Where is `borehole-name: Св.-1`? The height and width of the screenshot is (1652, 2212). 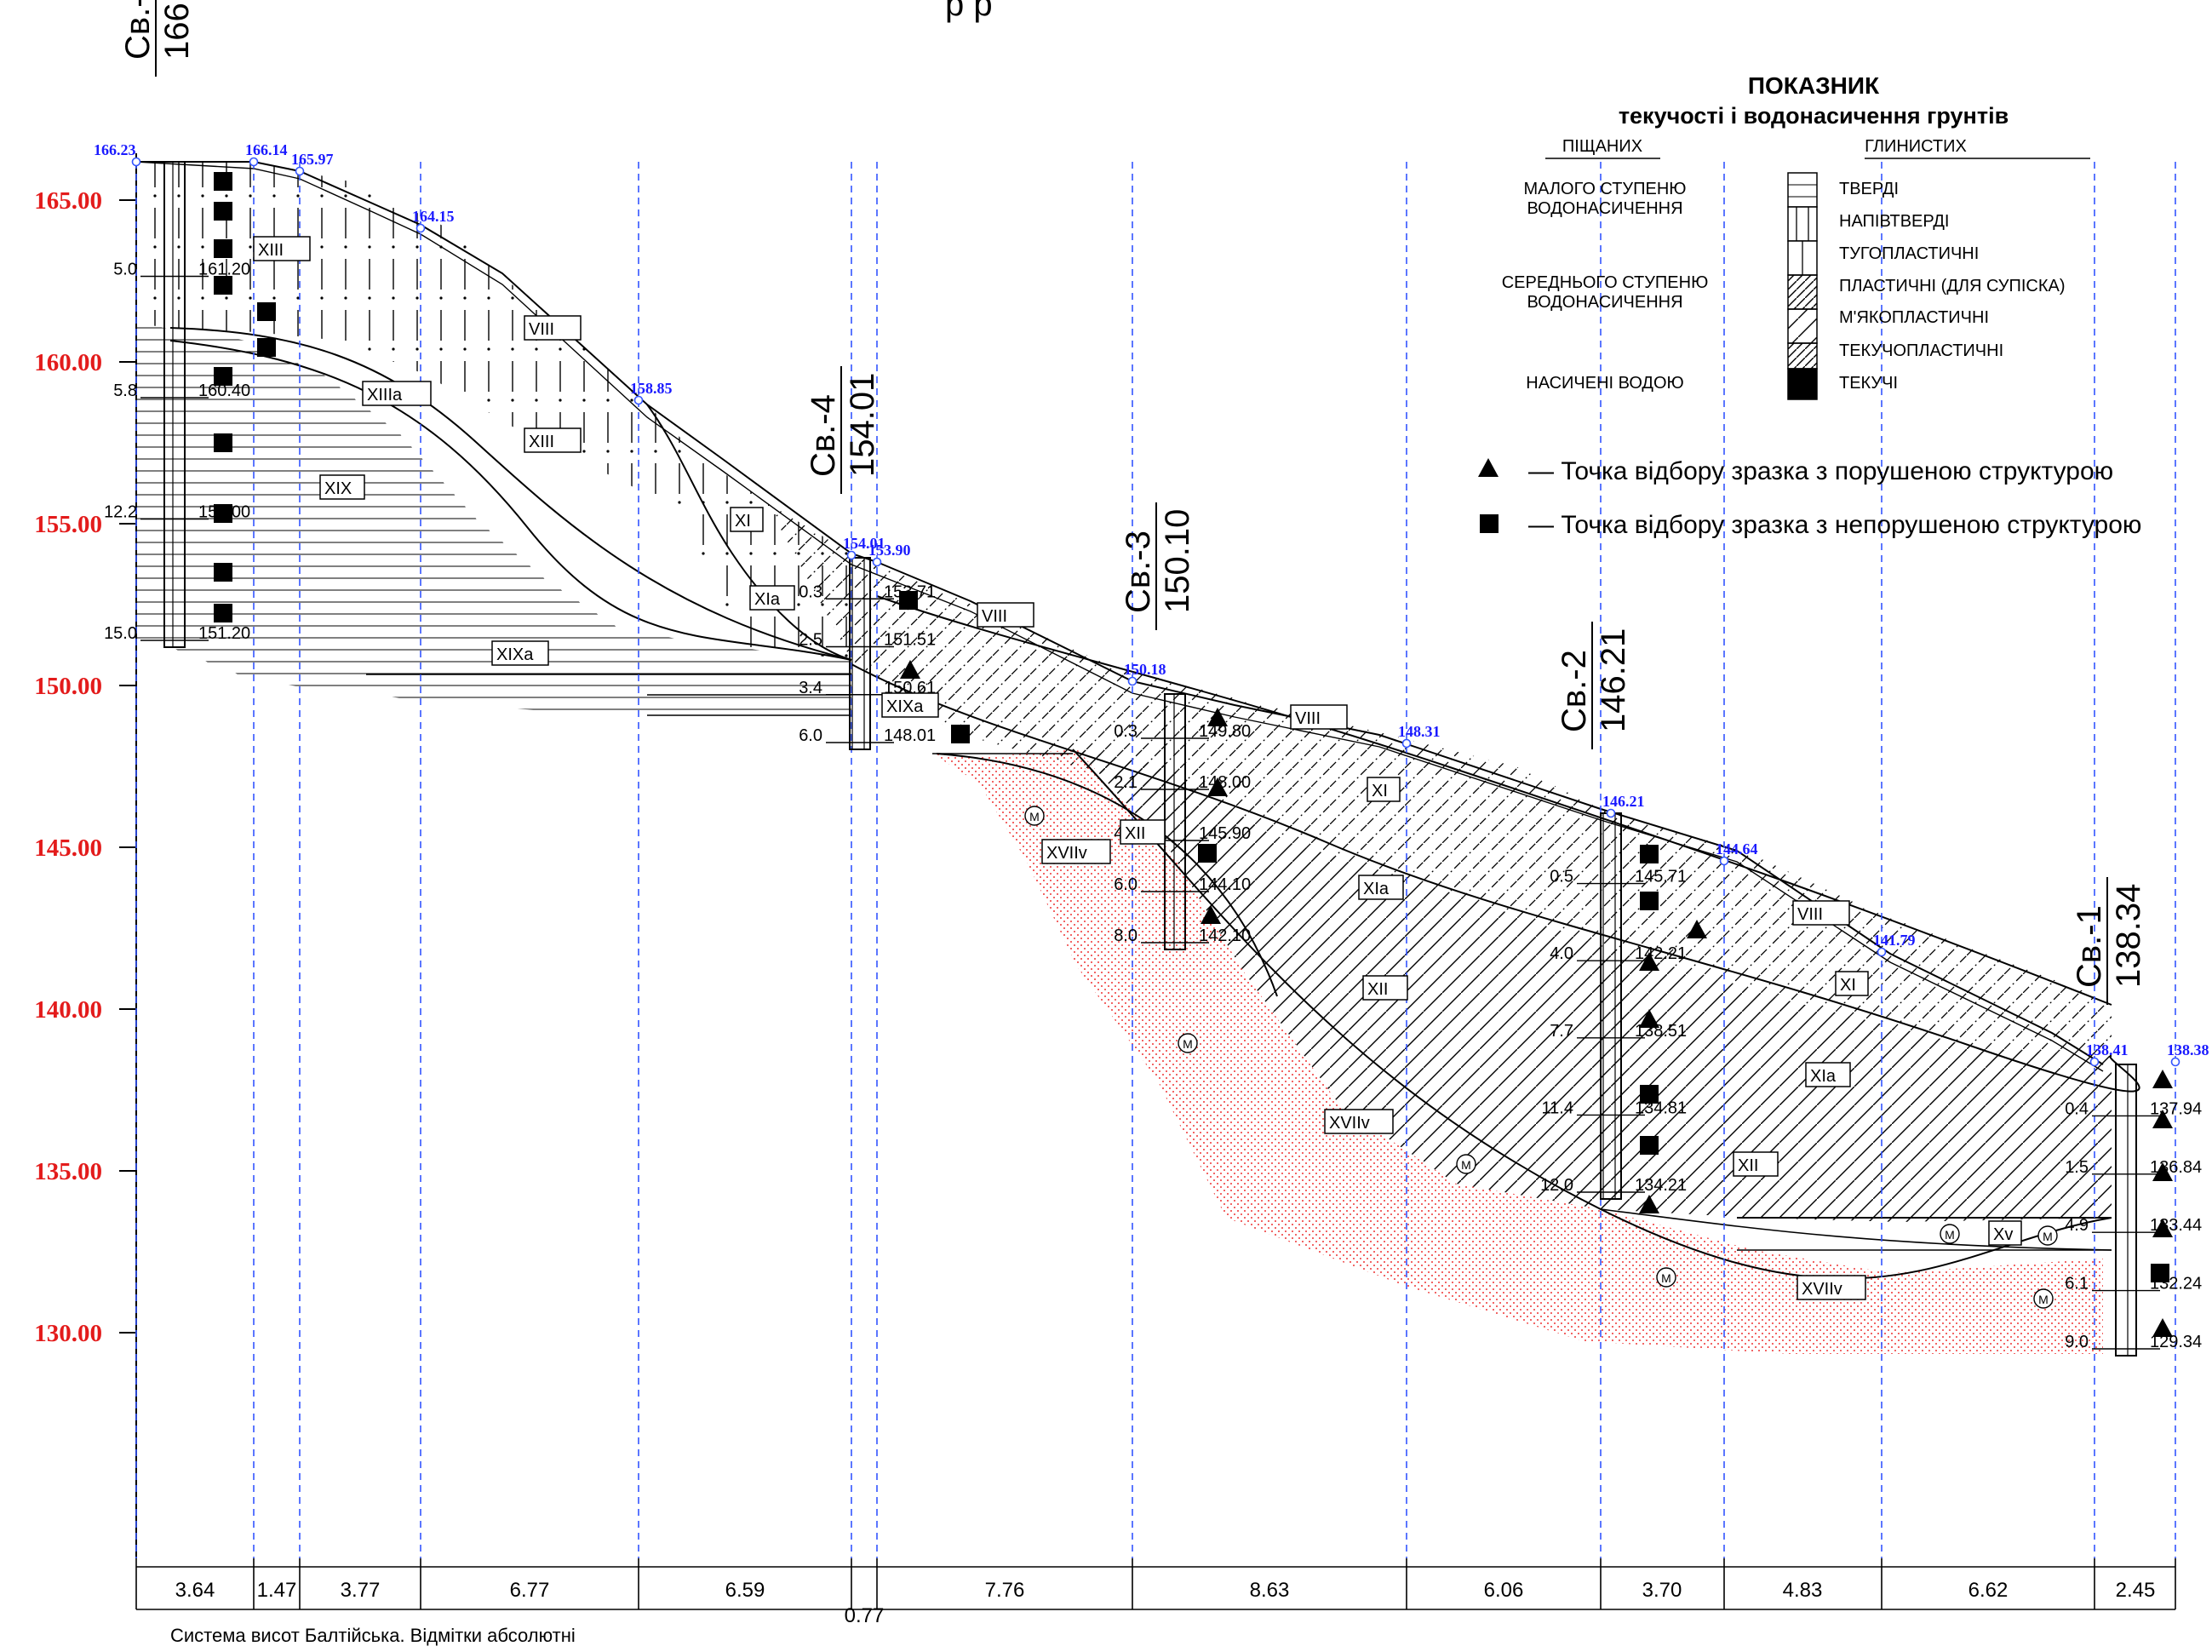 borehole-name: Св.-1 is located at coordinates (2090, 946).